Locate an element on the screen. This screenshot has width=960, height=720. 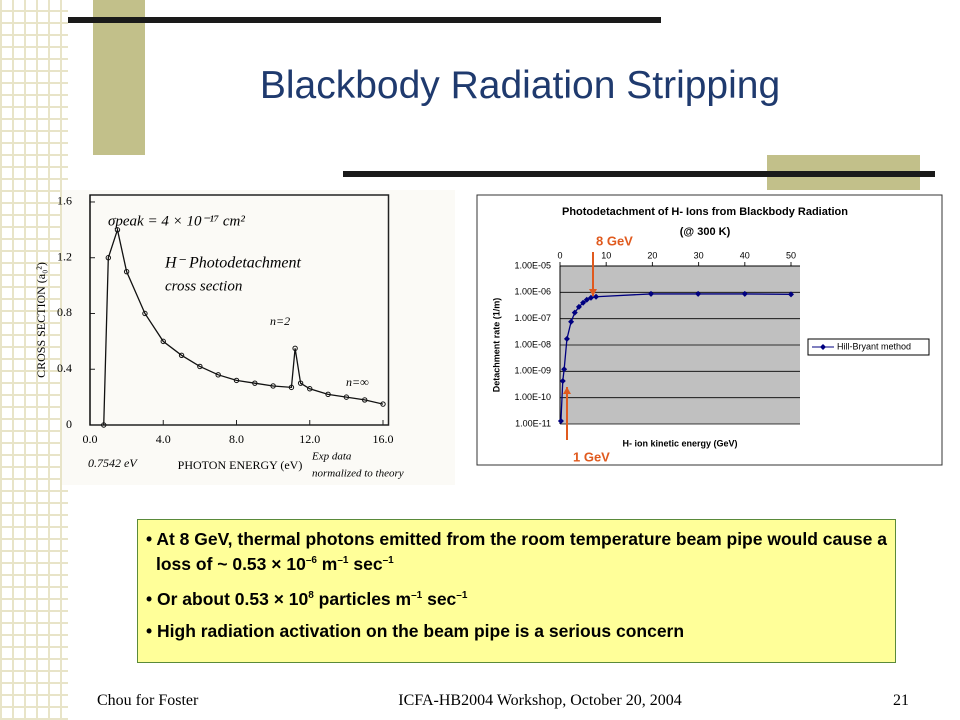
footer-left: Chou for Foster is located at coordinates (148, 700).